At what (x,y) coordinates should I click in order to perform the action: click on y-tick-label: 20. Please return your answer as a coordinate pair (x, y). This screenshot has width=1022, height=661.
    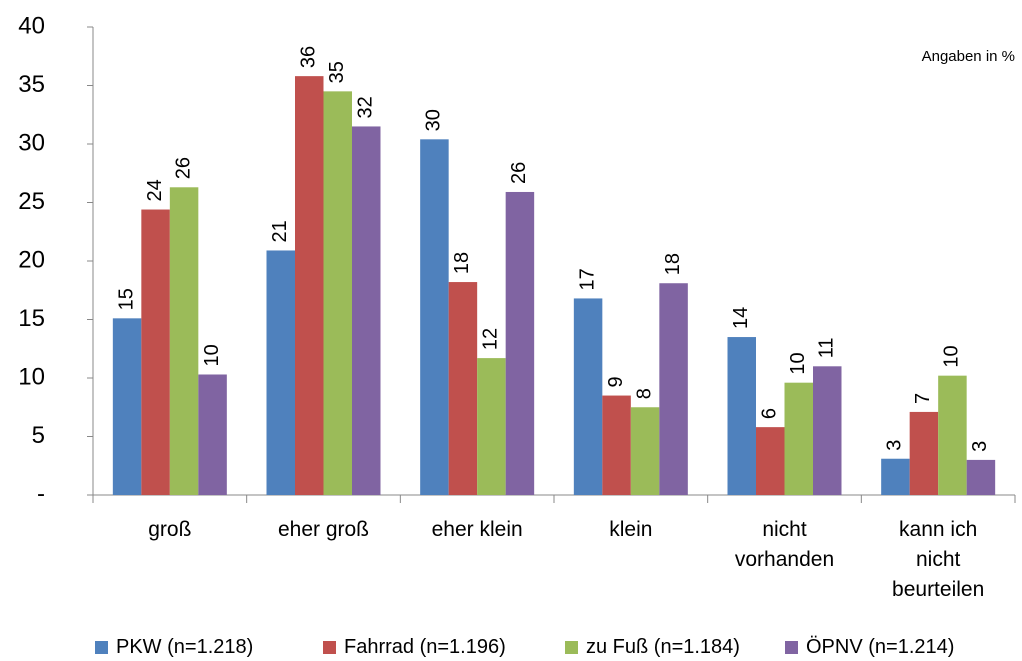
    Looking at the image, I should click on (31, 259).